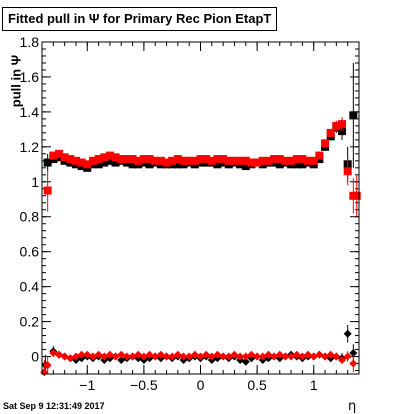  What do you see at coordinates (201, 385) in the screenshot?
I see `x-tick-label: 0` at bounding box center [201, 385].